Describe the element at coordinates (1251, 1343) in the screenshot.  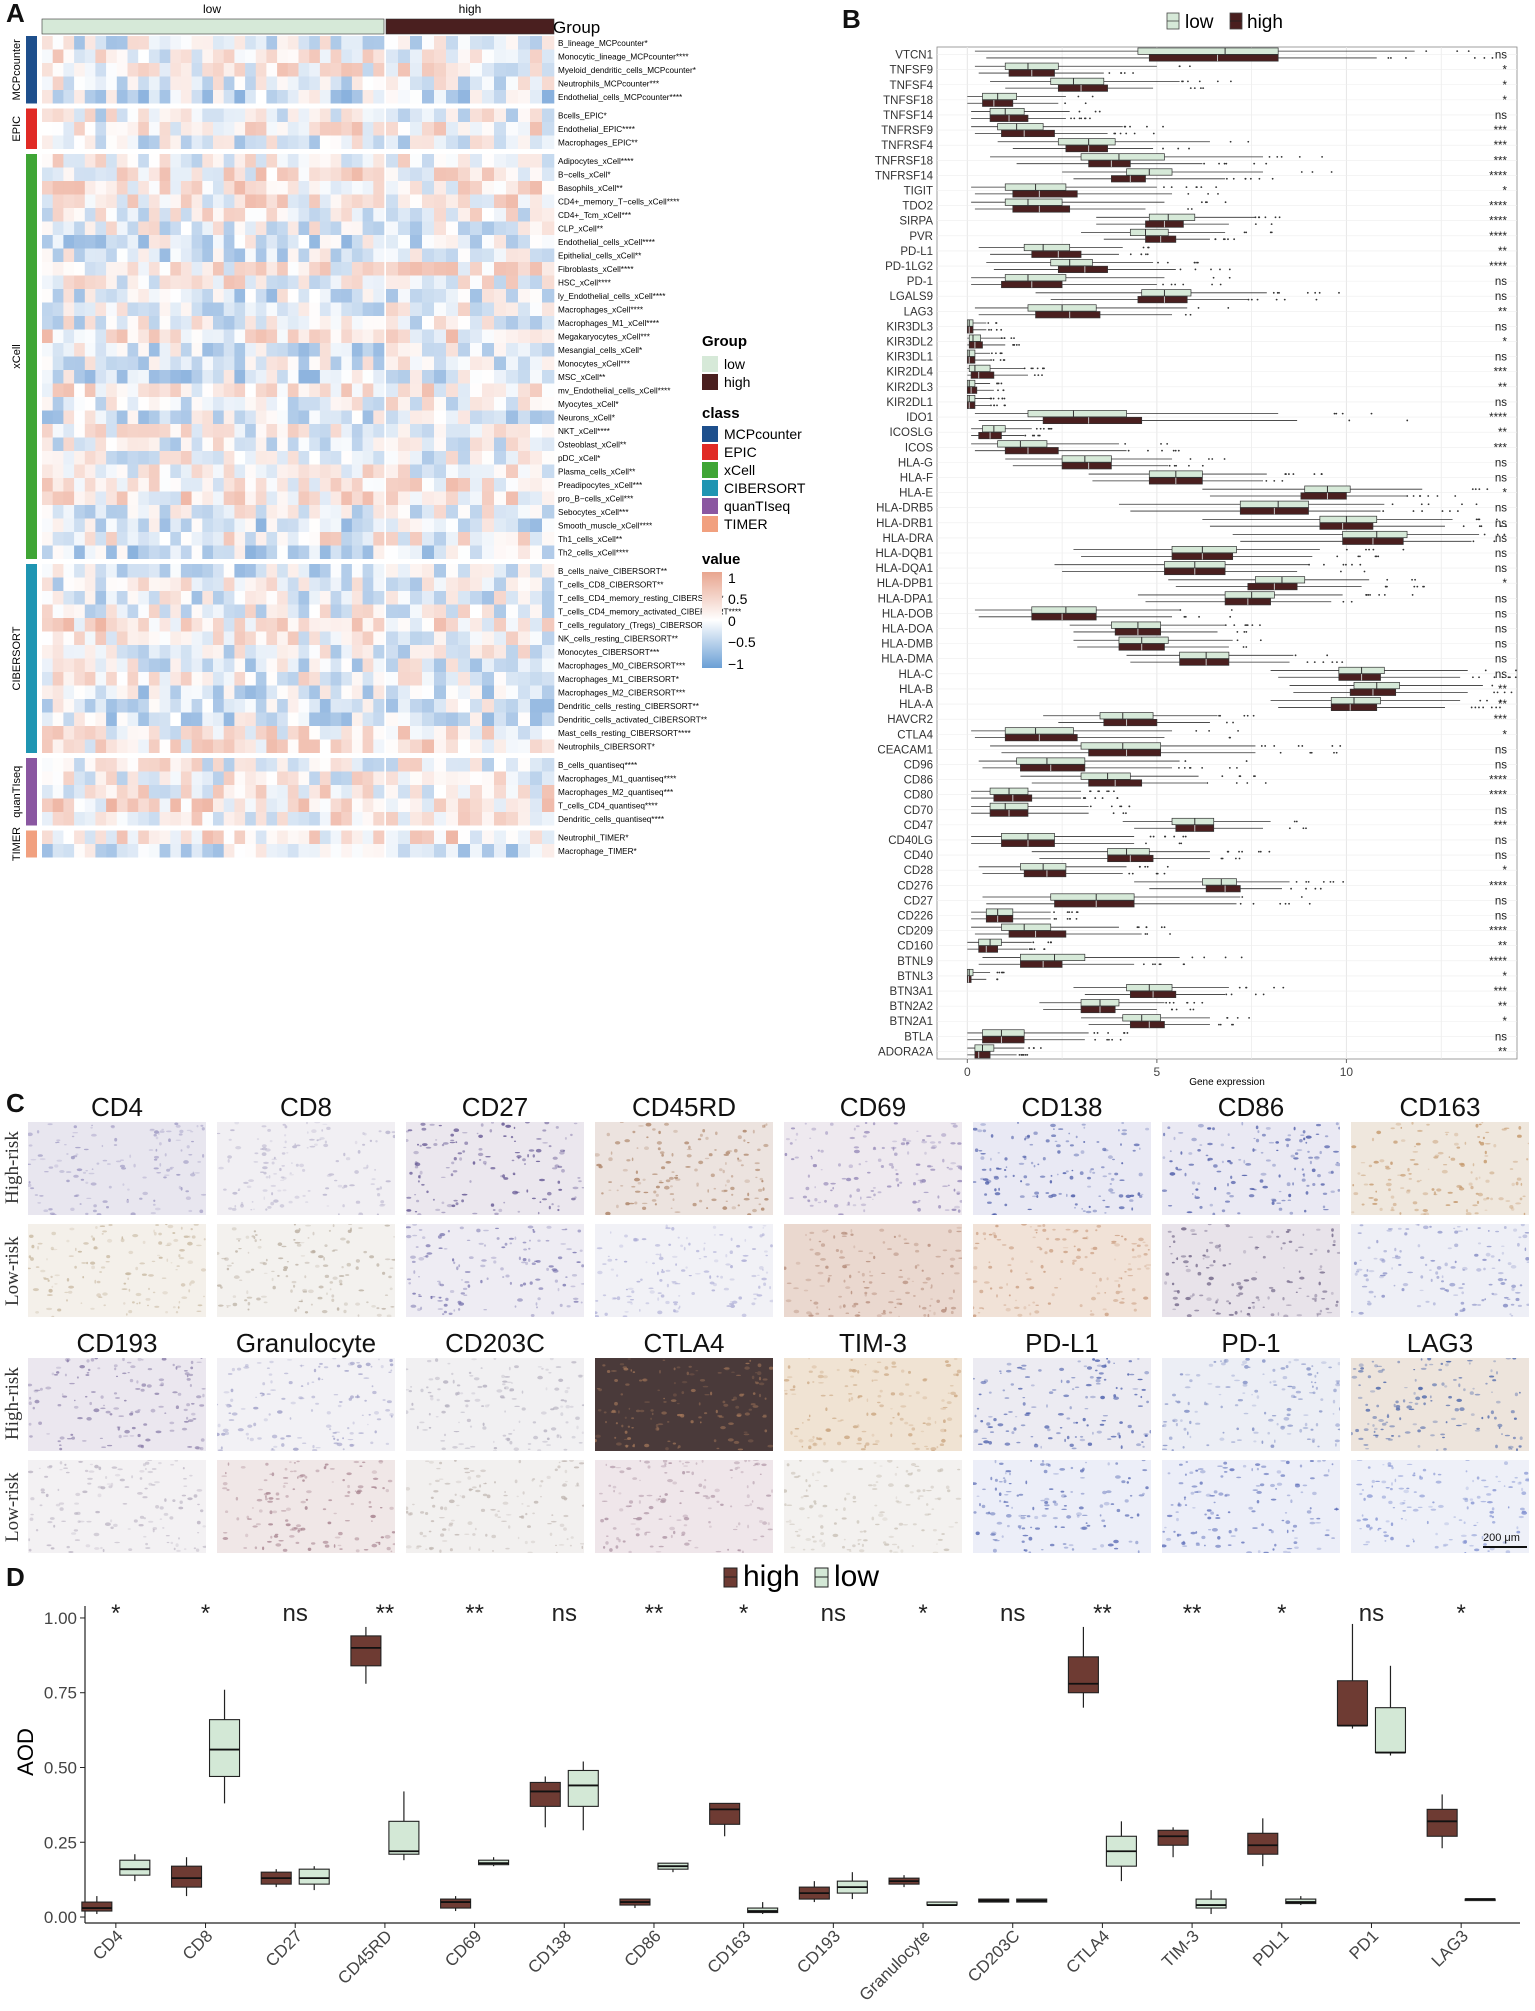
I see `ihc-marker-label: PD-1` at that location.